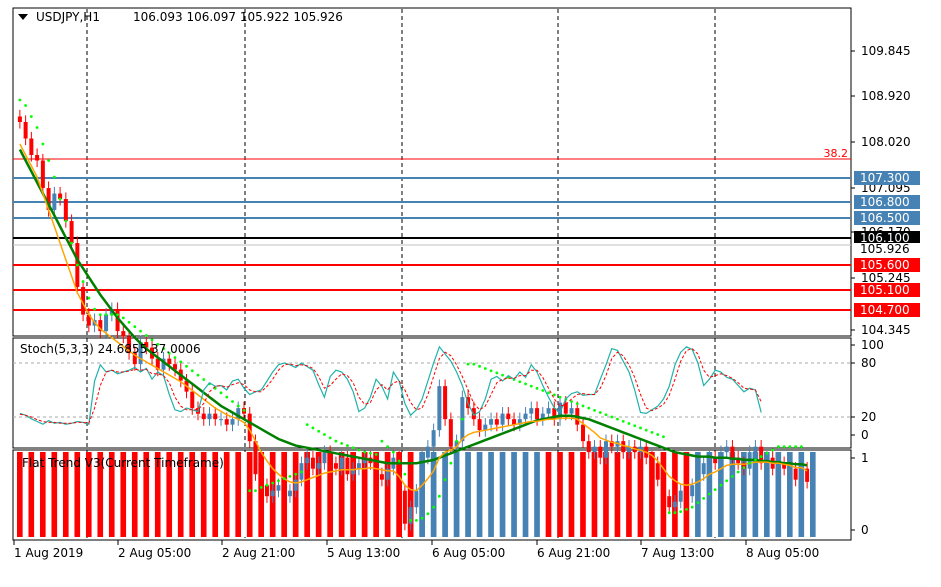 This screenshot has width=941, height=587. Describe the element at coordinates (885, 310) in the screenshot. I see `level-label-text: 104.700` at that location.